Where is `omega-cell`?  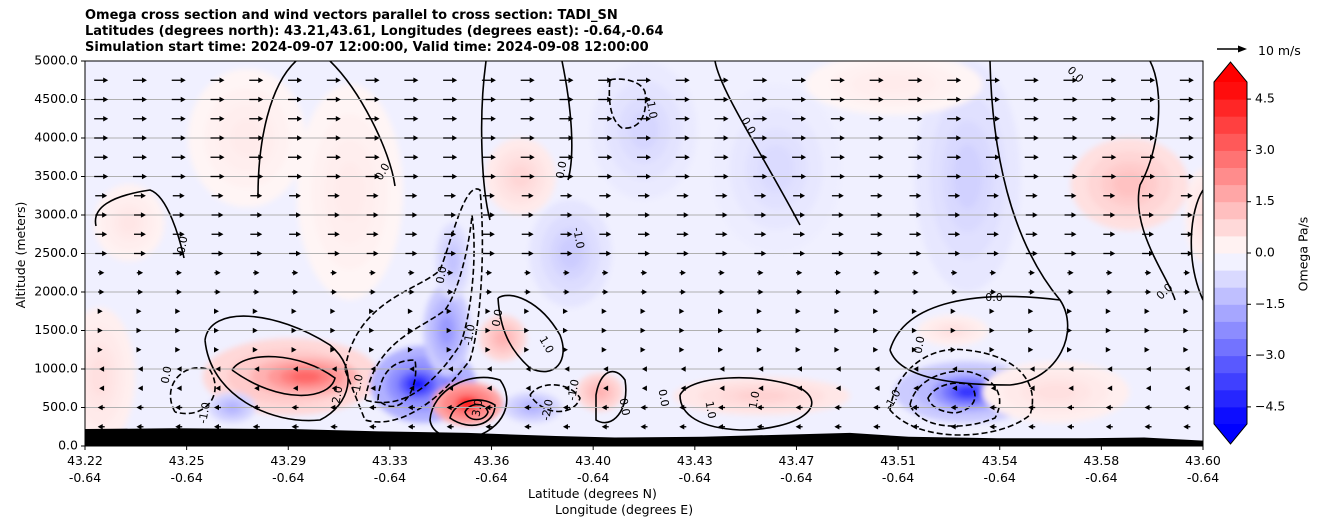 omega-cell is located at coordinates (349, 192).